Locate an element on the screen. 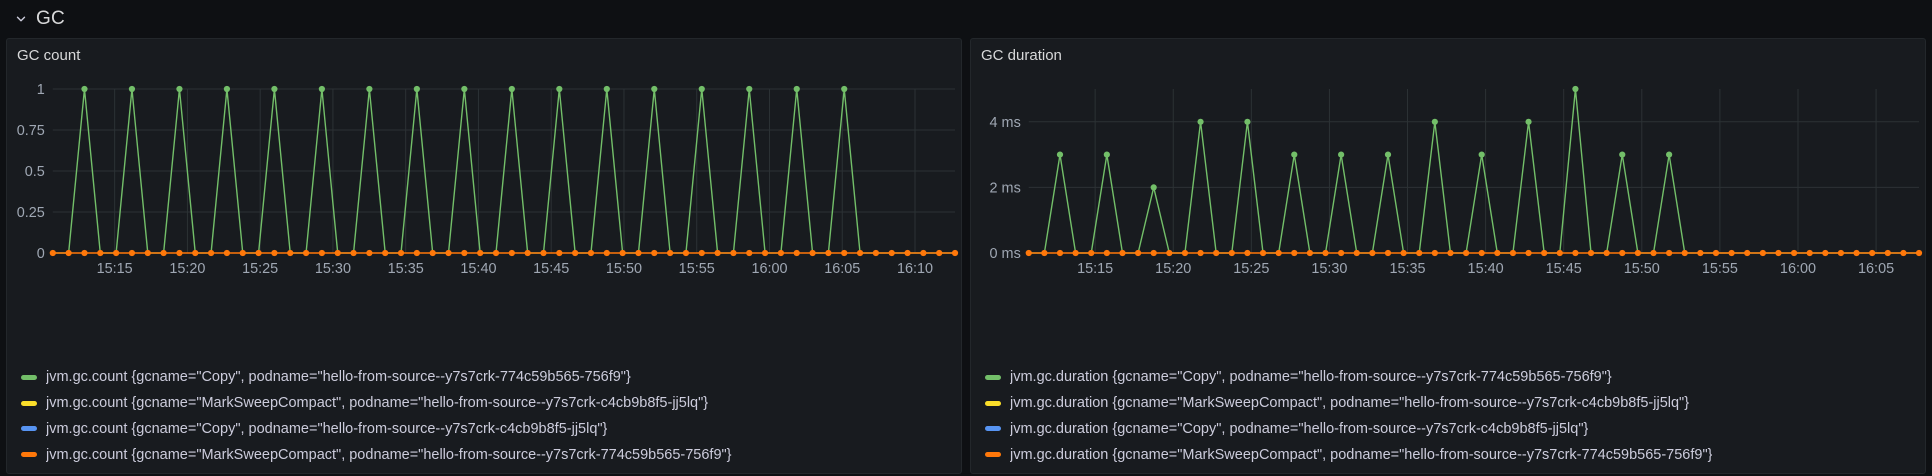 The image size is (1932, 476). x-axis-tick-label: 15:30 is located at coordinates (1329, 269).